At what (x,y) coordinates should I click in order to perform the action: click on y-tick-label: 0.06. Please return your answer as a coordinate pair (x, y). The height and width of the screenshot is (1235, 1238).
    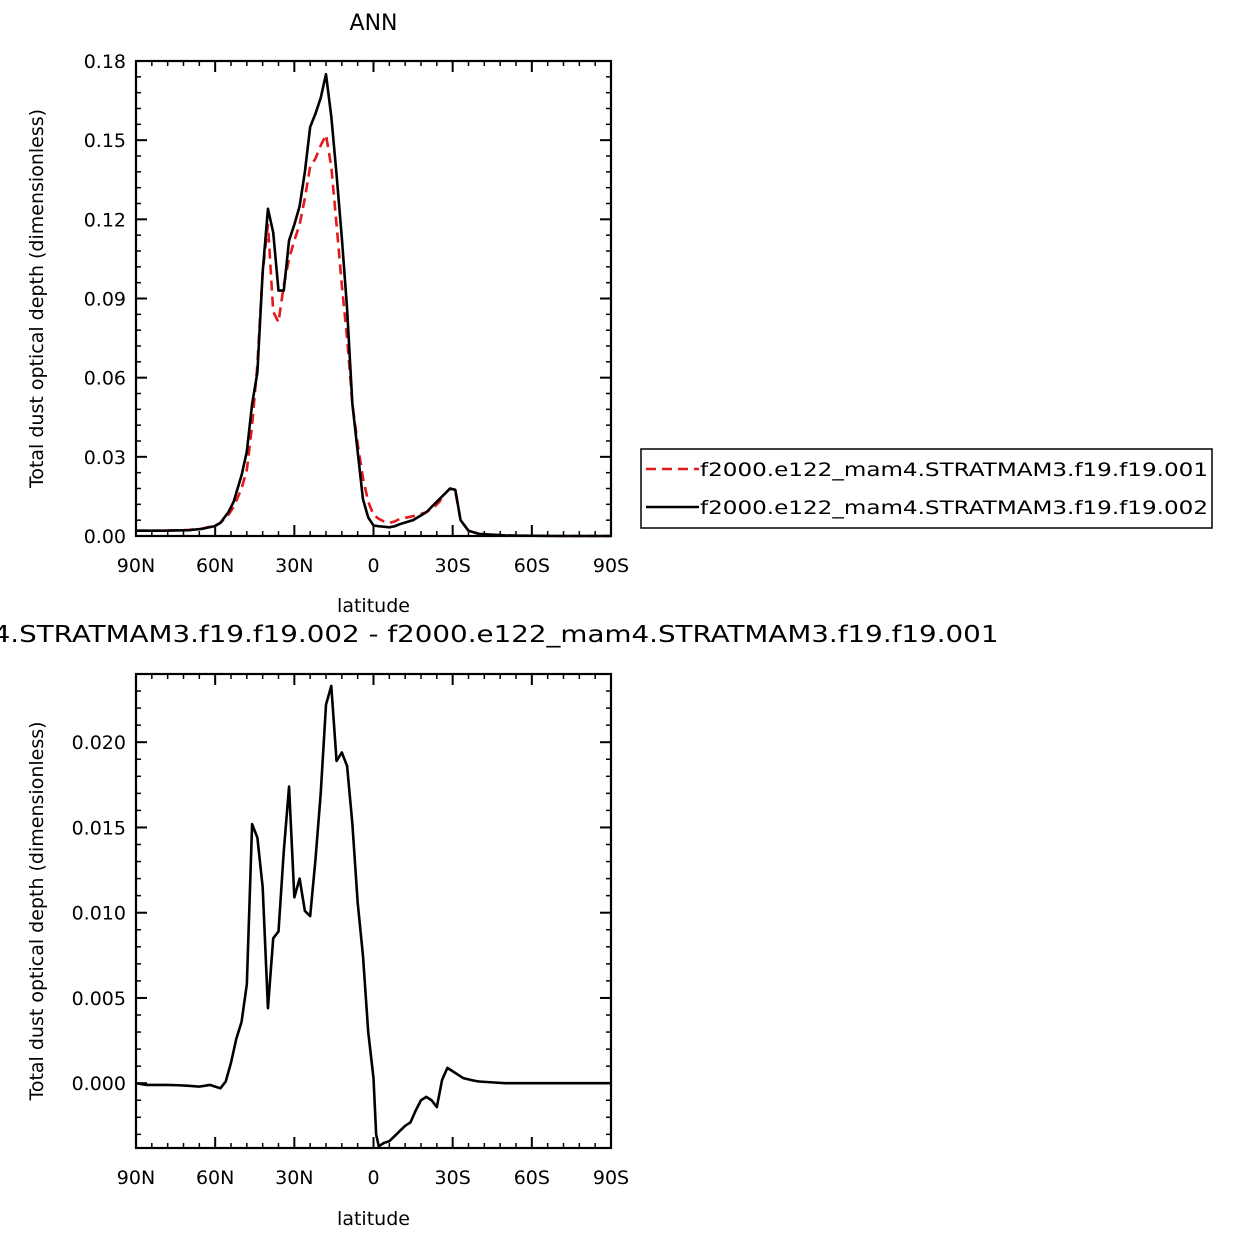
    Looking at the image, I should click on (105, 379).